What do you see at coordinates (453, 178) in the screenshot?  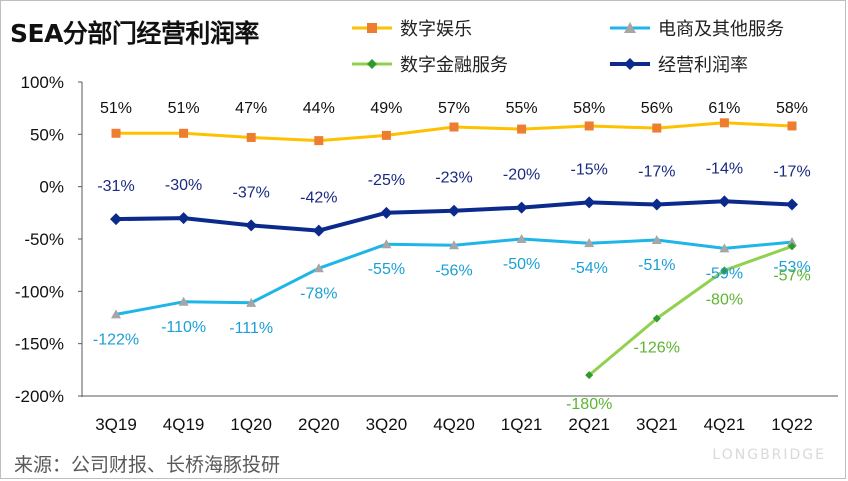 I see `operating-data-label: -23%` at bounding box center [453, 178].